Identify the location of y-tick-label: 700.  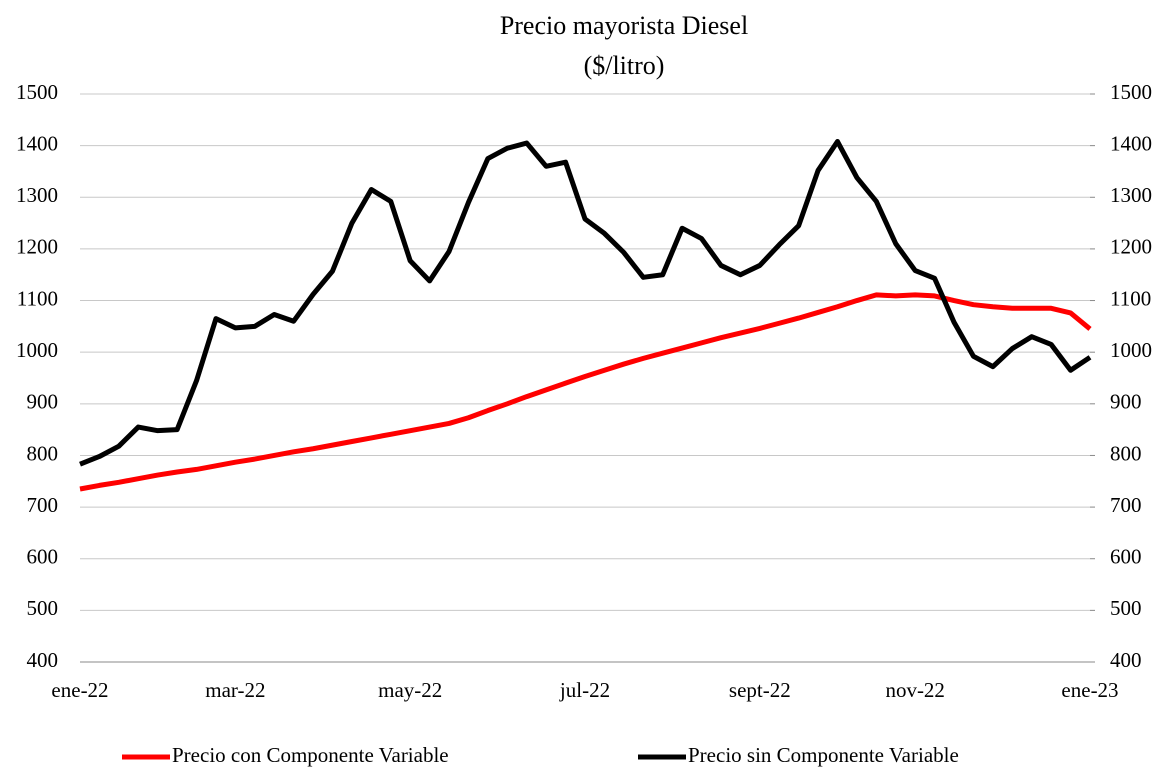
(43, 505).